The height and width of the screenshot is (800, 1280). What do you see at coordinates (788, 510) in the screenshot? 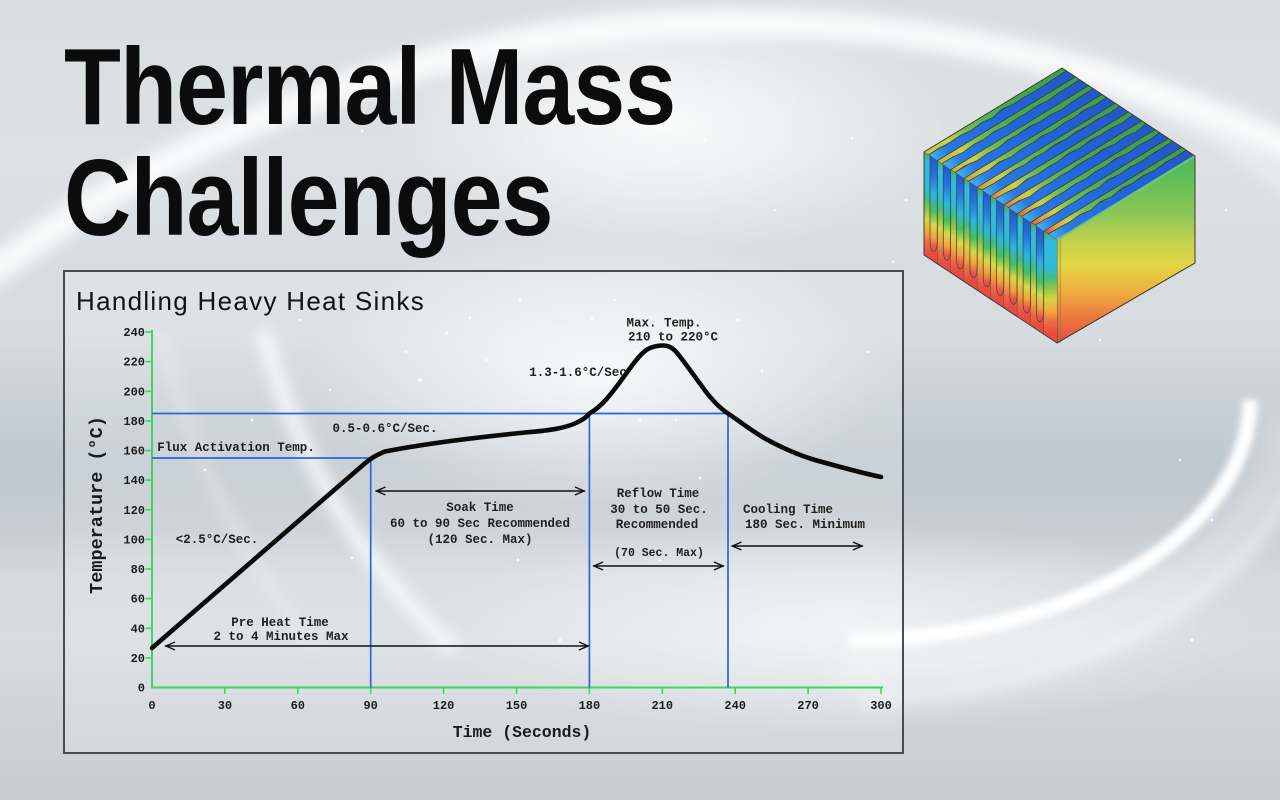
I see `svg-text: Cooling Time` at bounding box center [788, 510].